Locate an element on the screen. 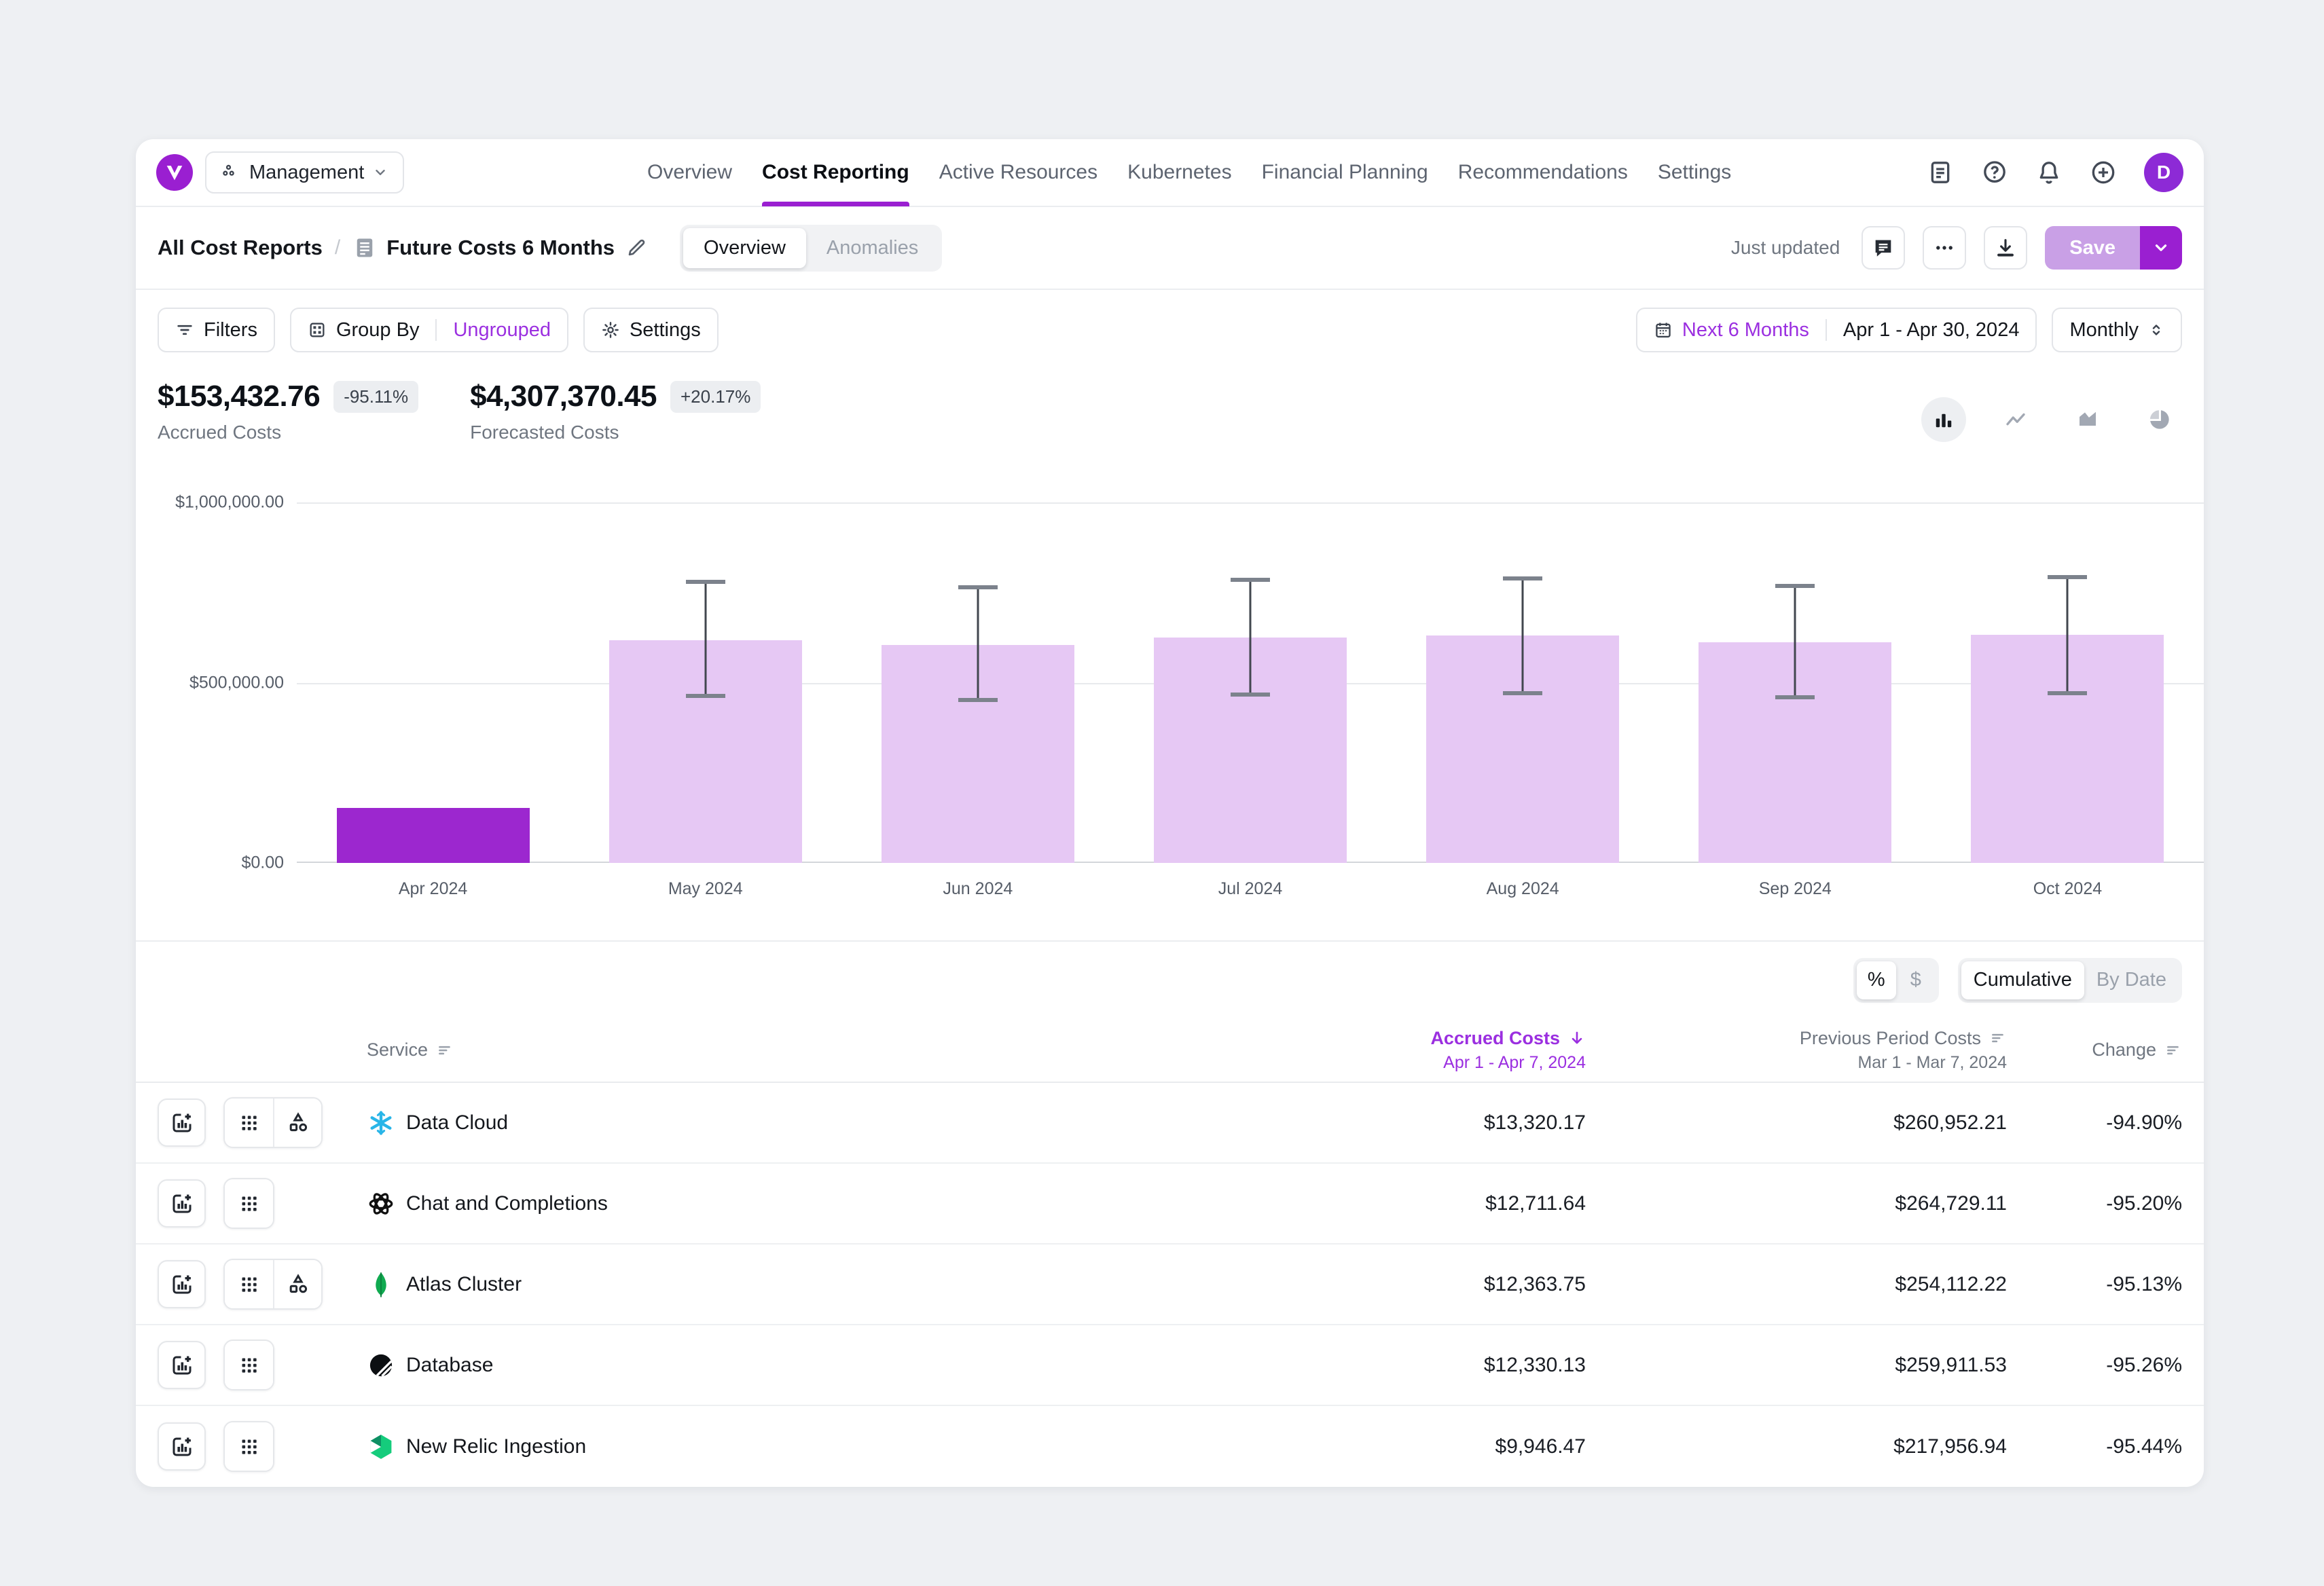  save-menu-button is located at coordinates (2161, 248).